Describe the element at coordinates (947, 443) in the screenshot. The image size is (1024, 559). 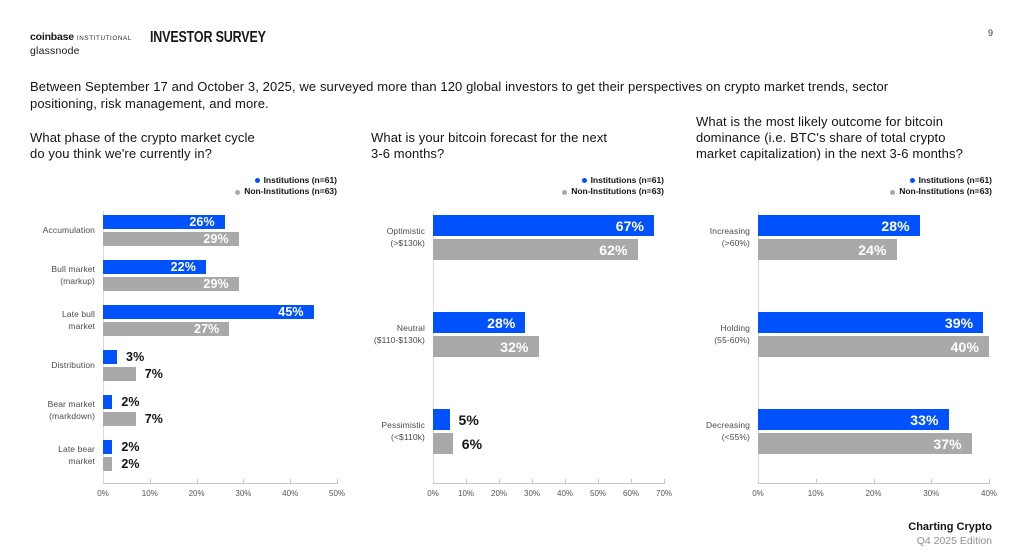
I see `bar-value-label: 37%` at that location.